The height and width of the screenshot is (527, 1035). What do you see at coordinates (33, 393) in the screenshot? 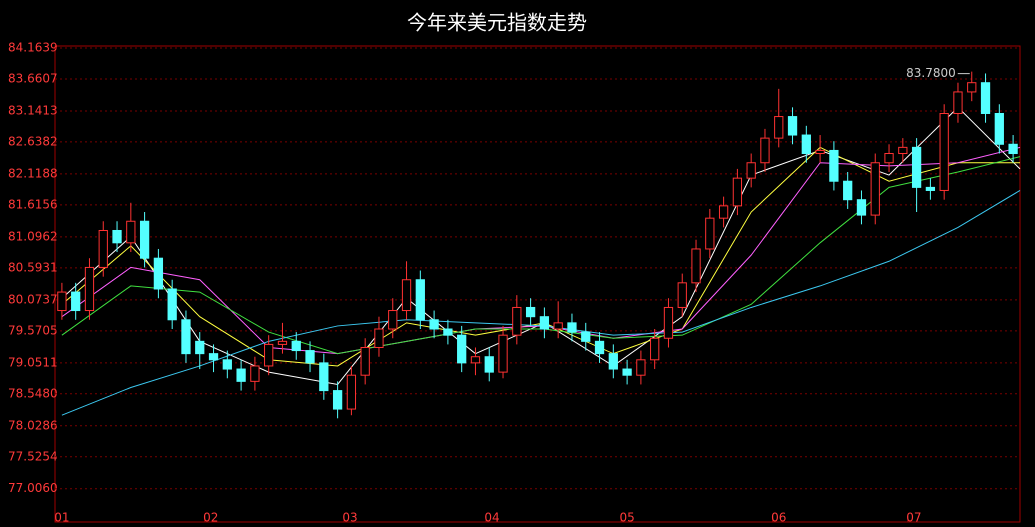
I see `y-tick-label: 78.5480` at bounding box center [33, 393].